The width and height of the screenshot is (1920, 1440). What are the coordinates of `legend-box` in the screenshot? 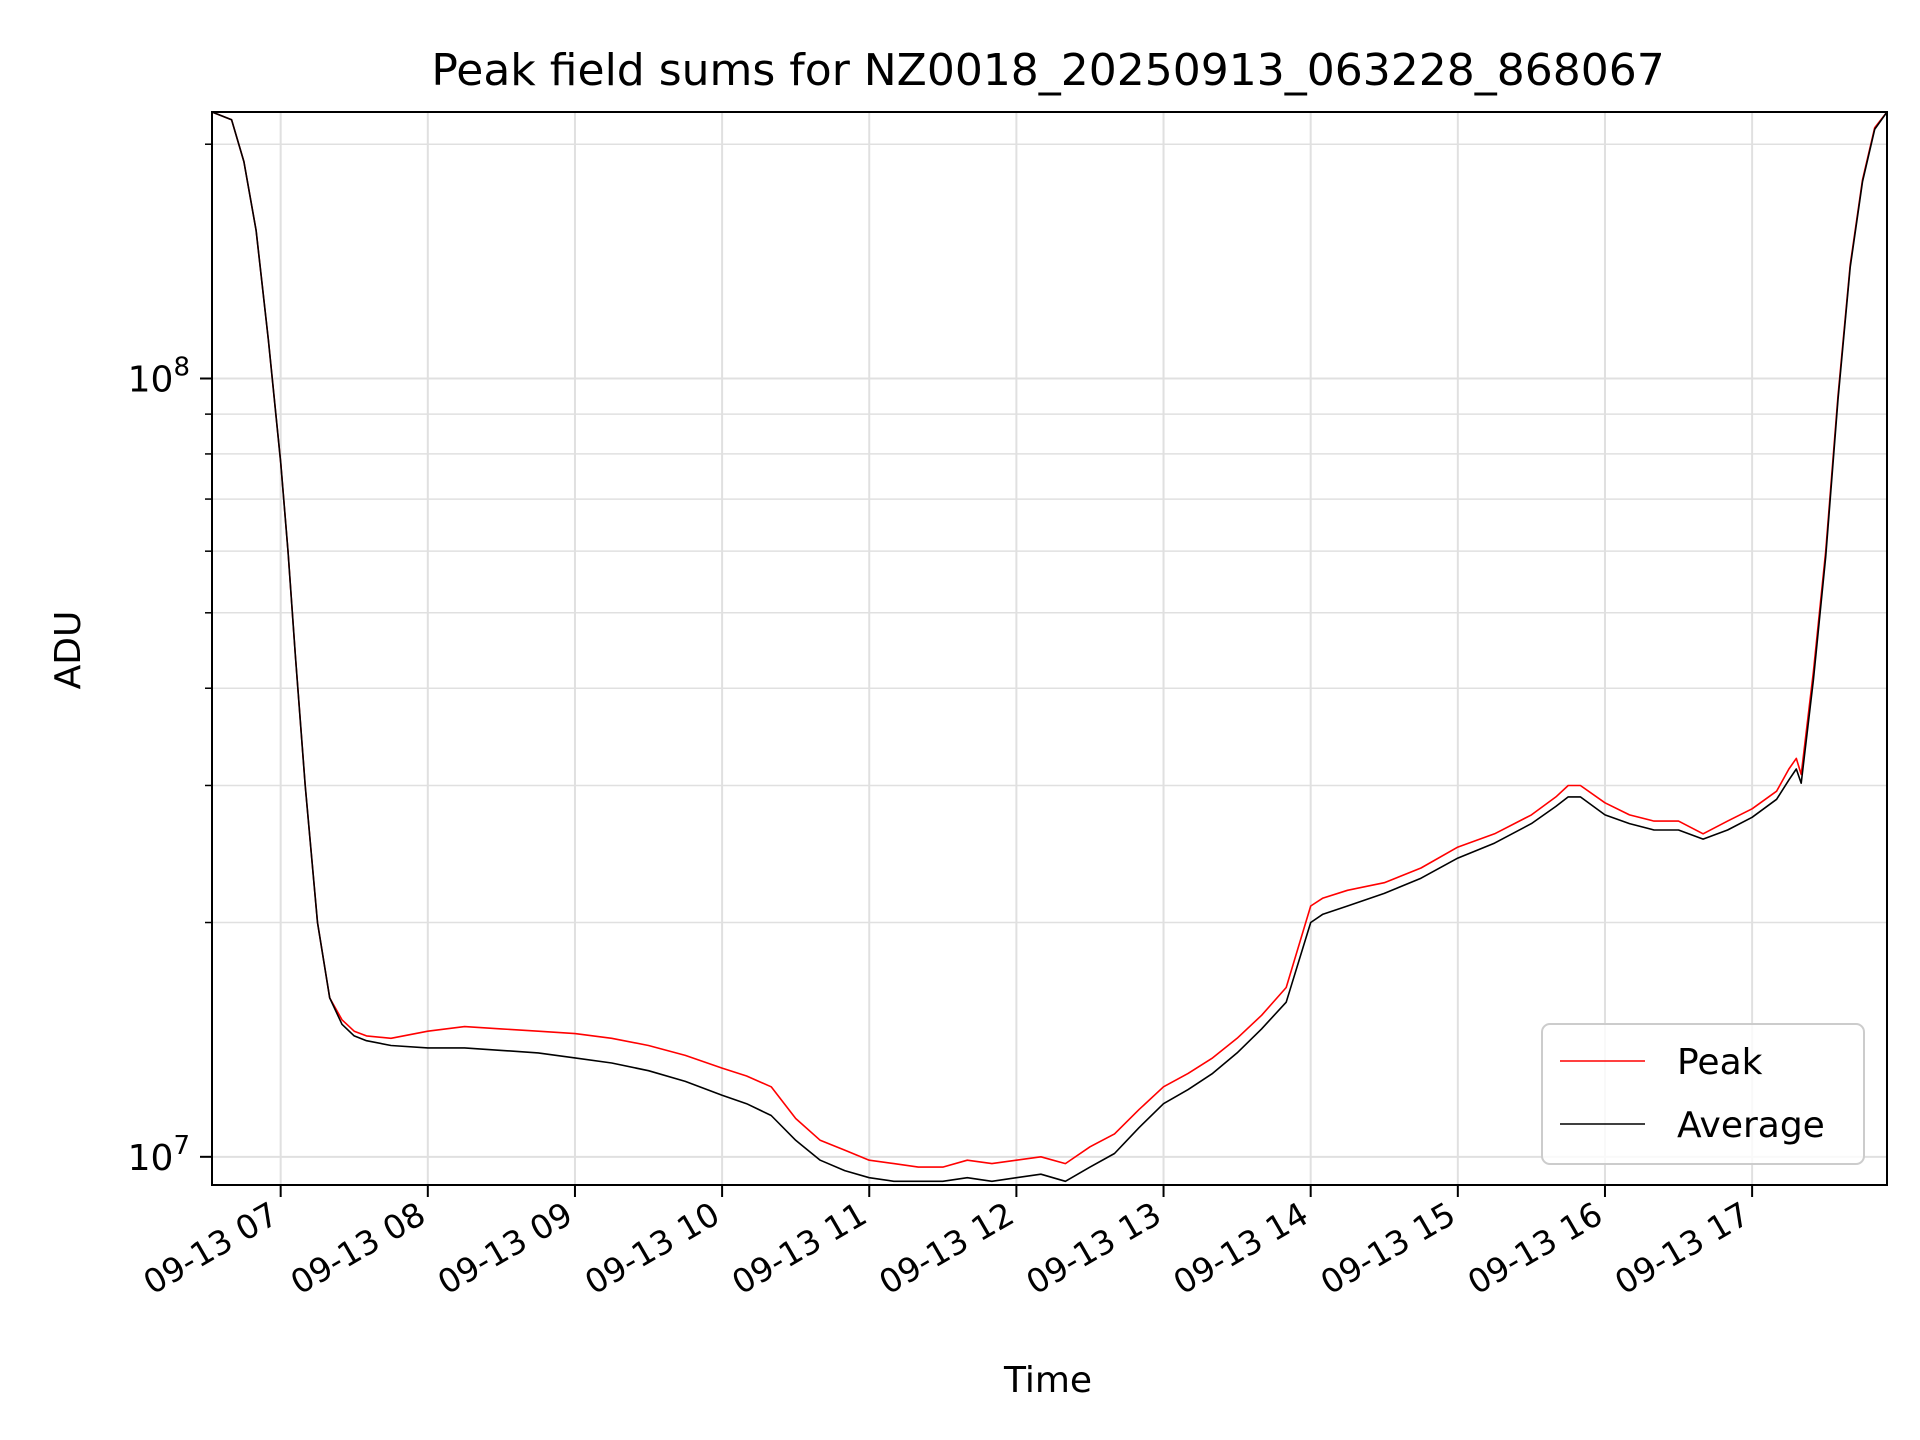 It's located at (1703, 1094).